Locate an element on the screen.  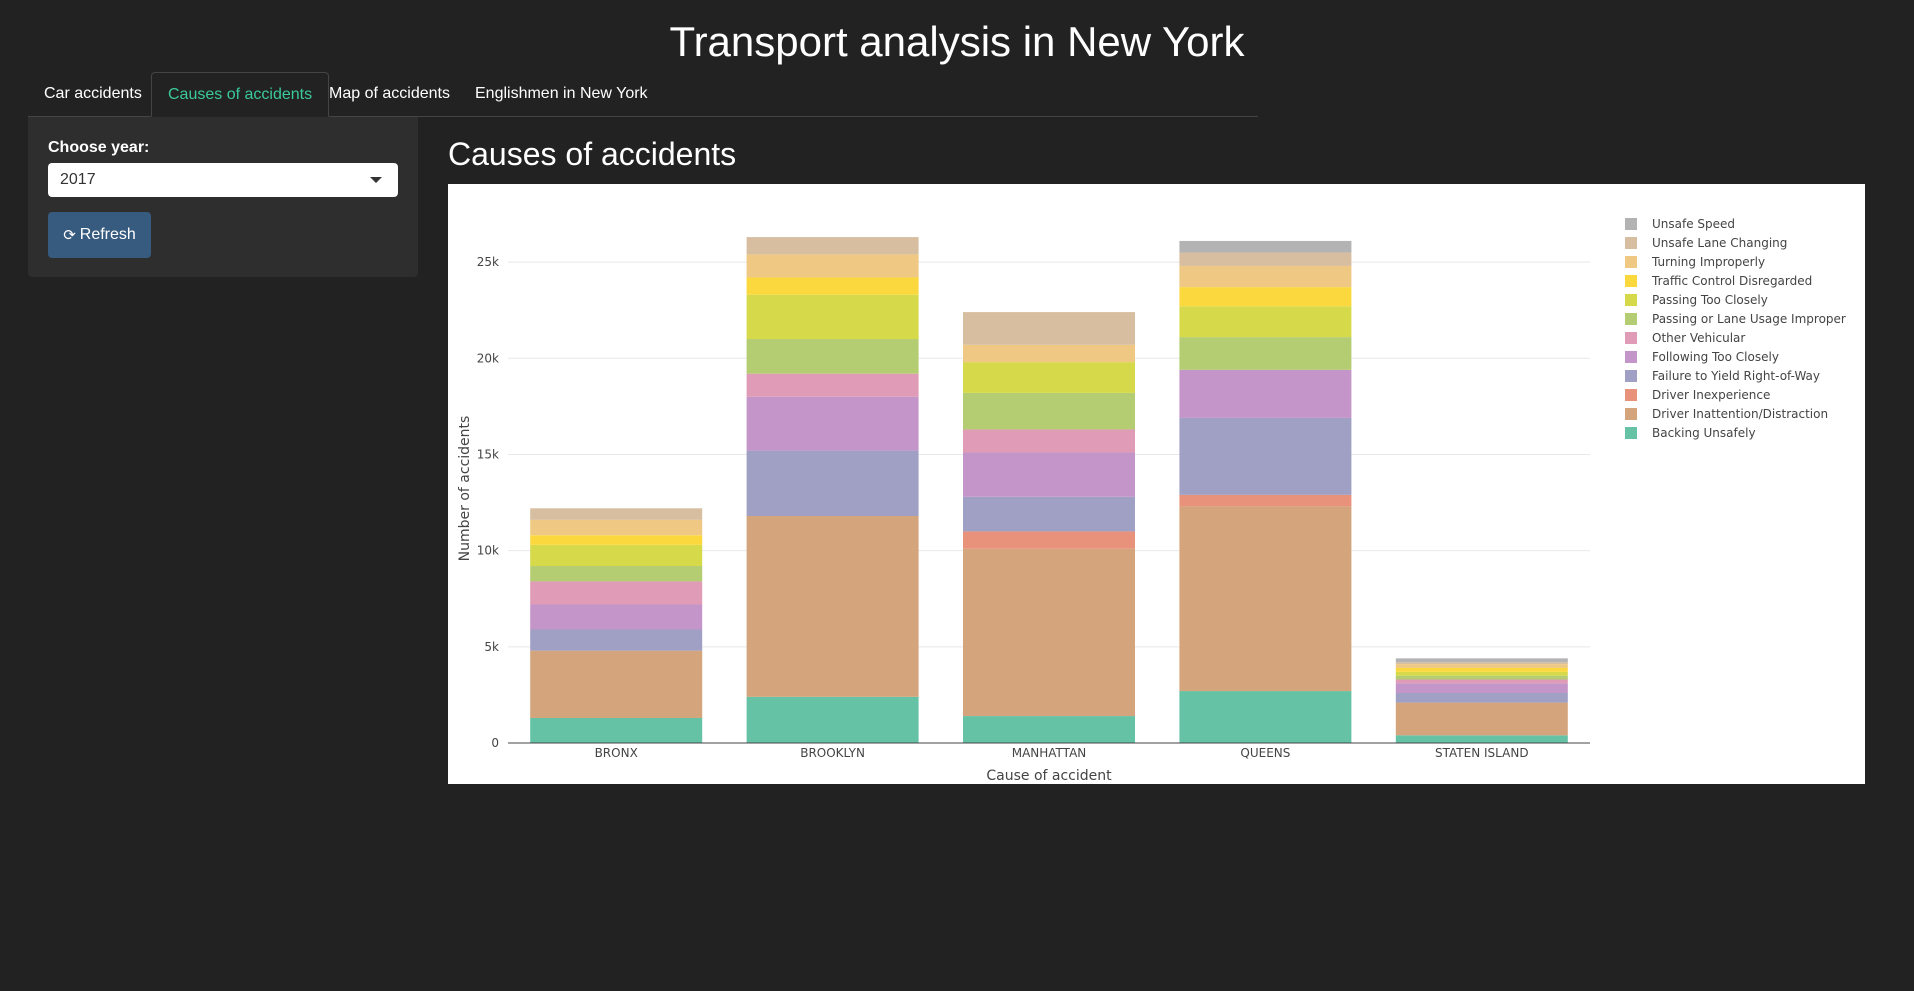
legend-item-label: Traffic Control Disregarded is located at coordinates (1731, 281).